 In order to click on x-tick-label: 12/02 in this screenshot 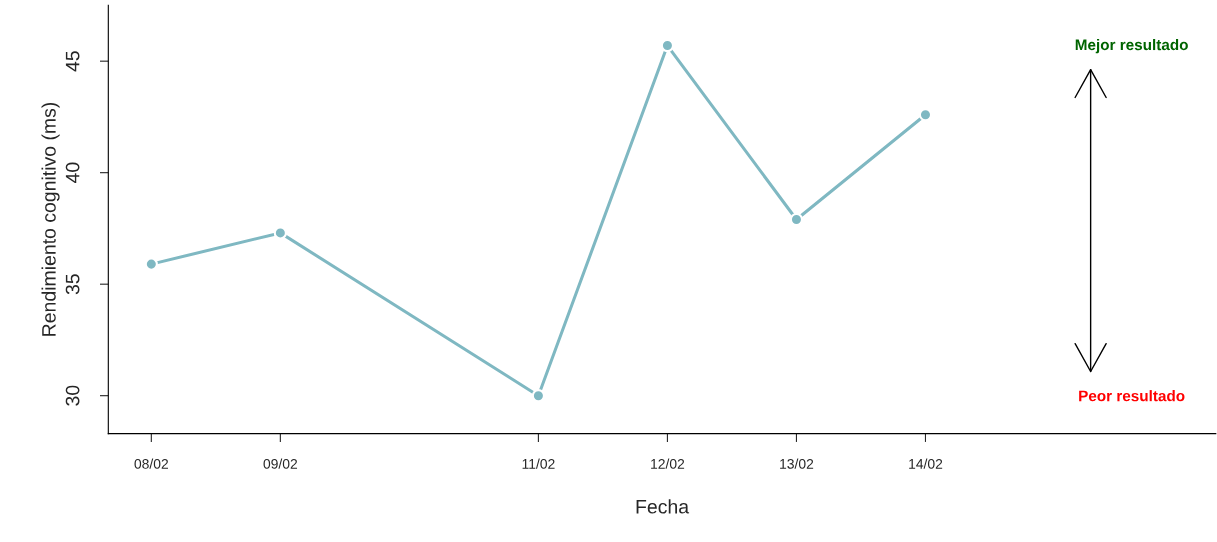, I will do `click(668, 463)`.